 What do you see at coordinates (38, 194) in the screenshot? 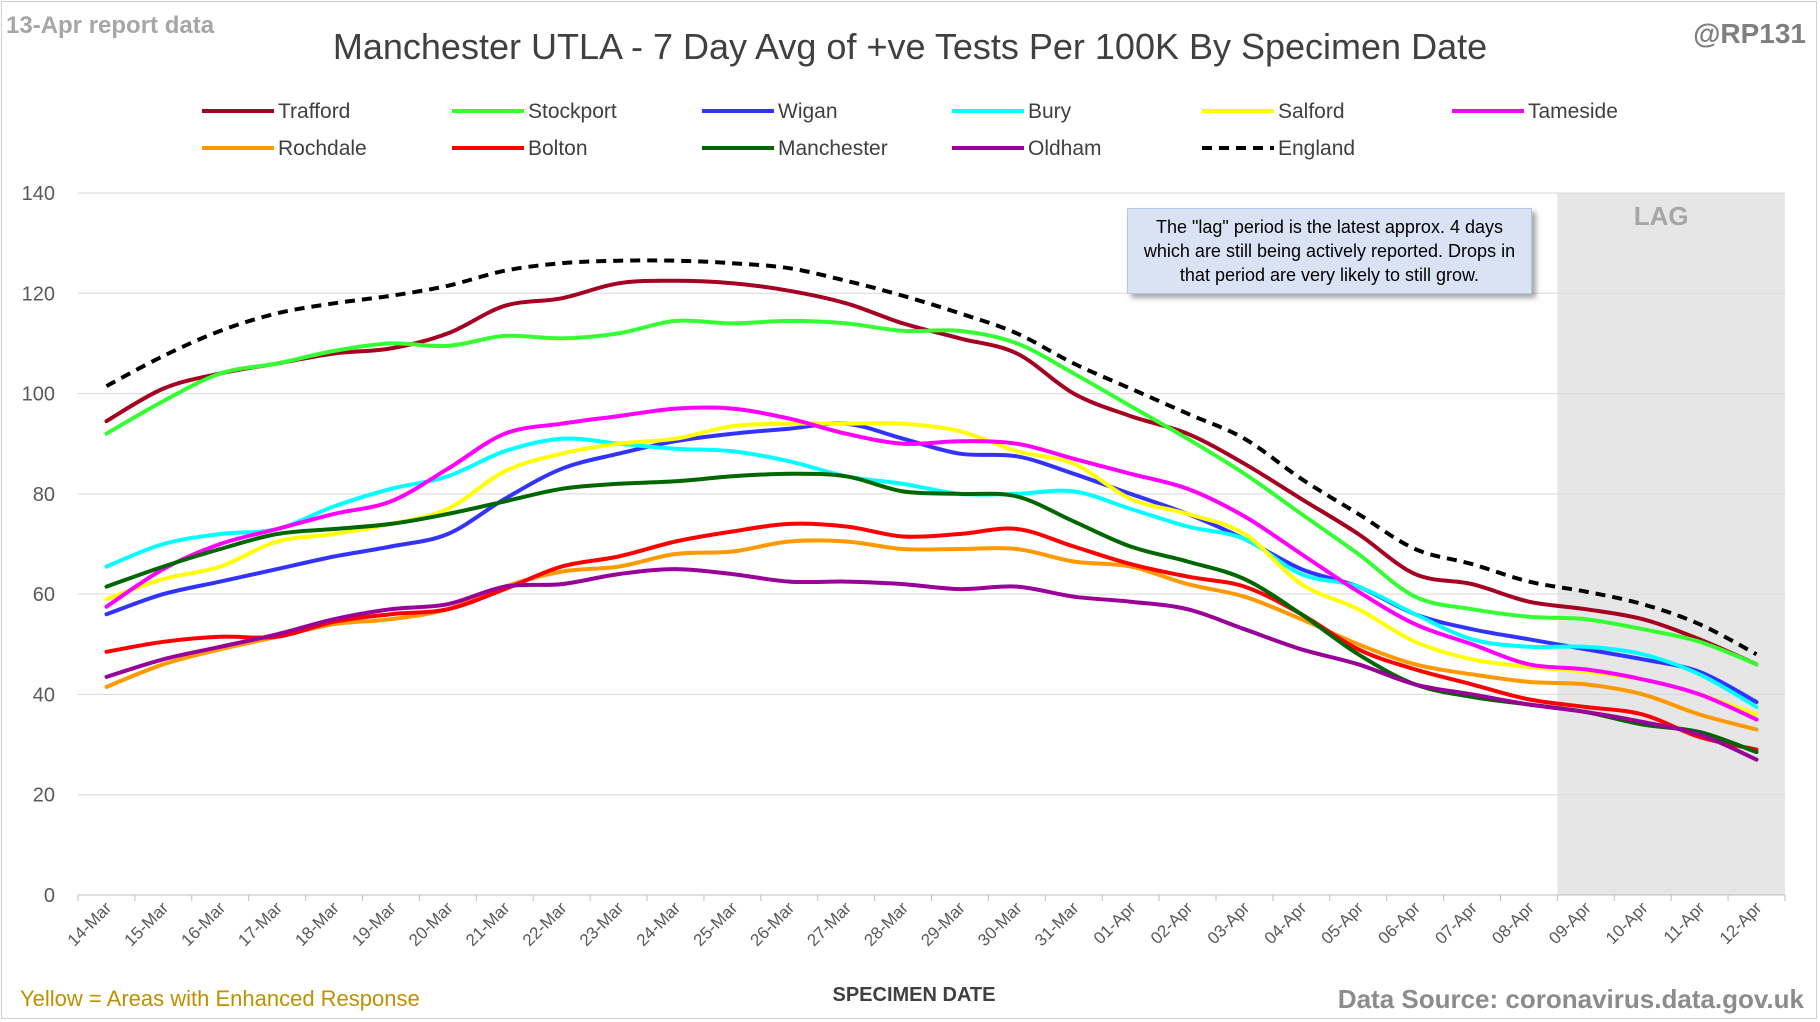
I see `y-tick-label: 140` at bounding box center [38, 194].